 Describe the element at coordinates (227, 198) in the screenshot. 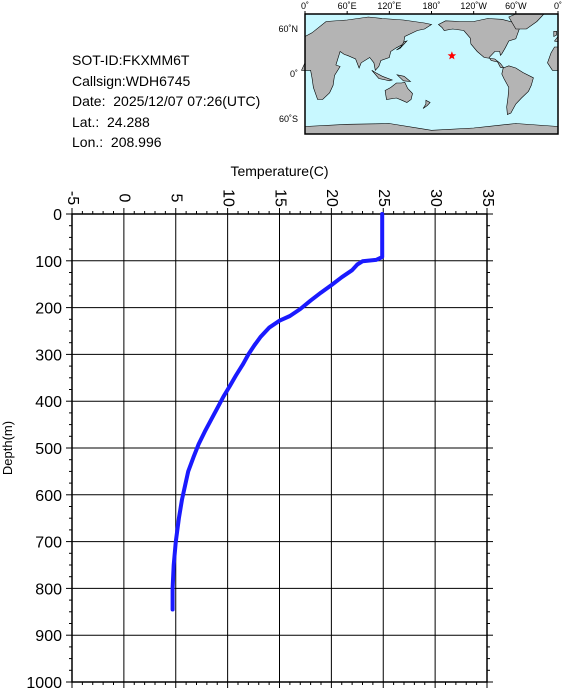

I see `x-tick-label: 10` at that location.